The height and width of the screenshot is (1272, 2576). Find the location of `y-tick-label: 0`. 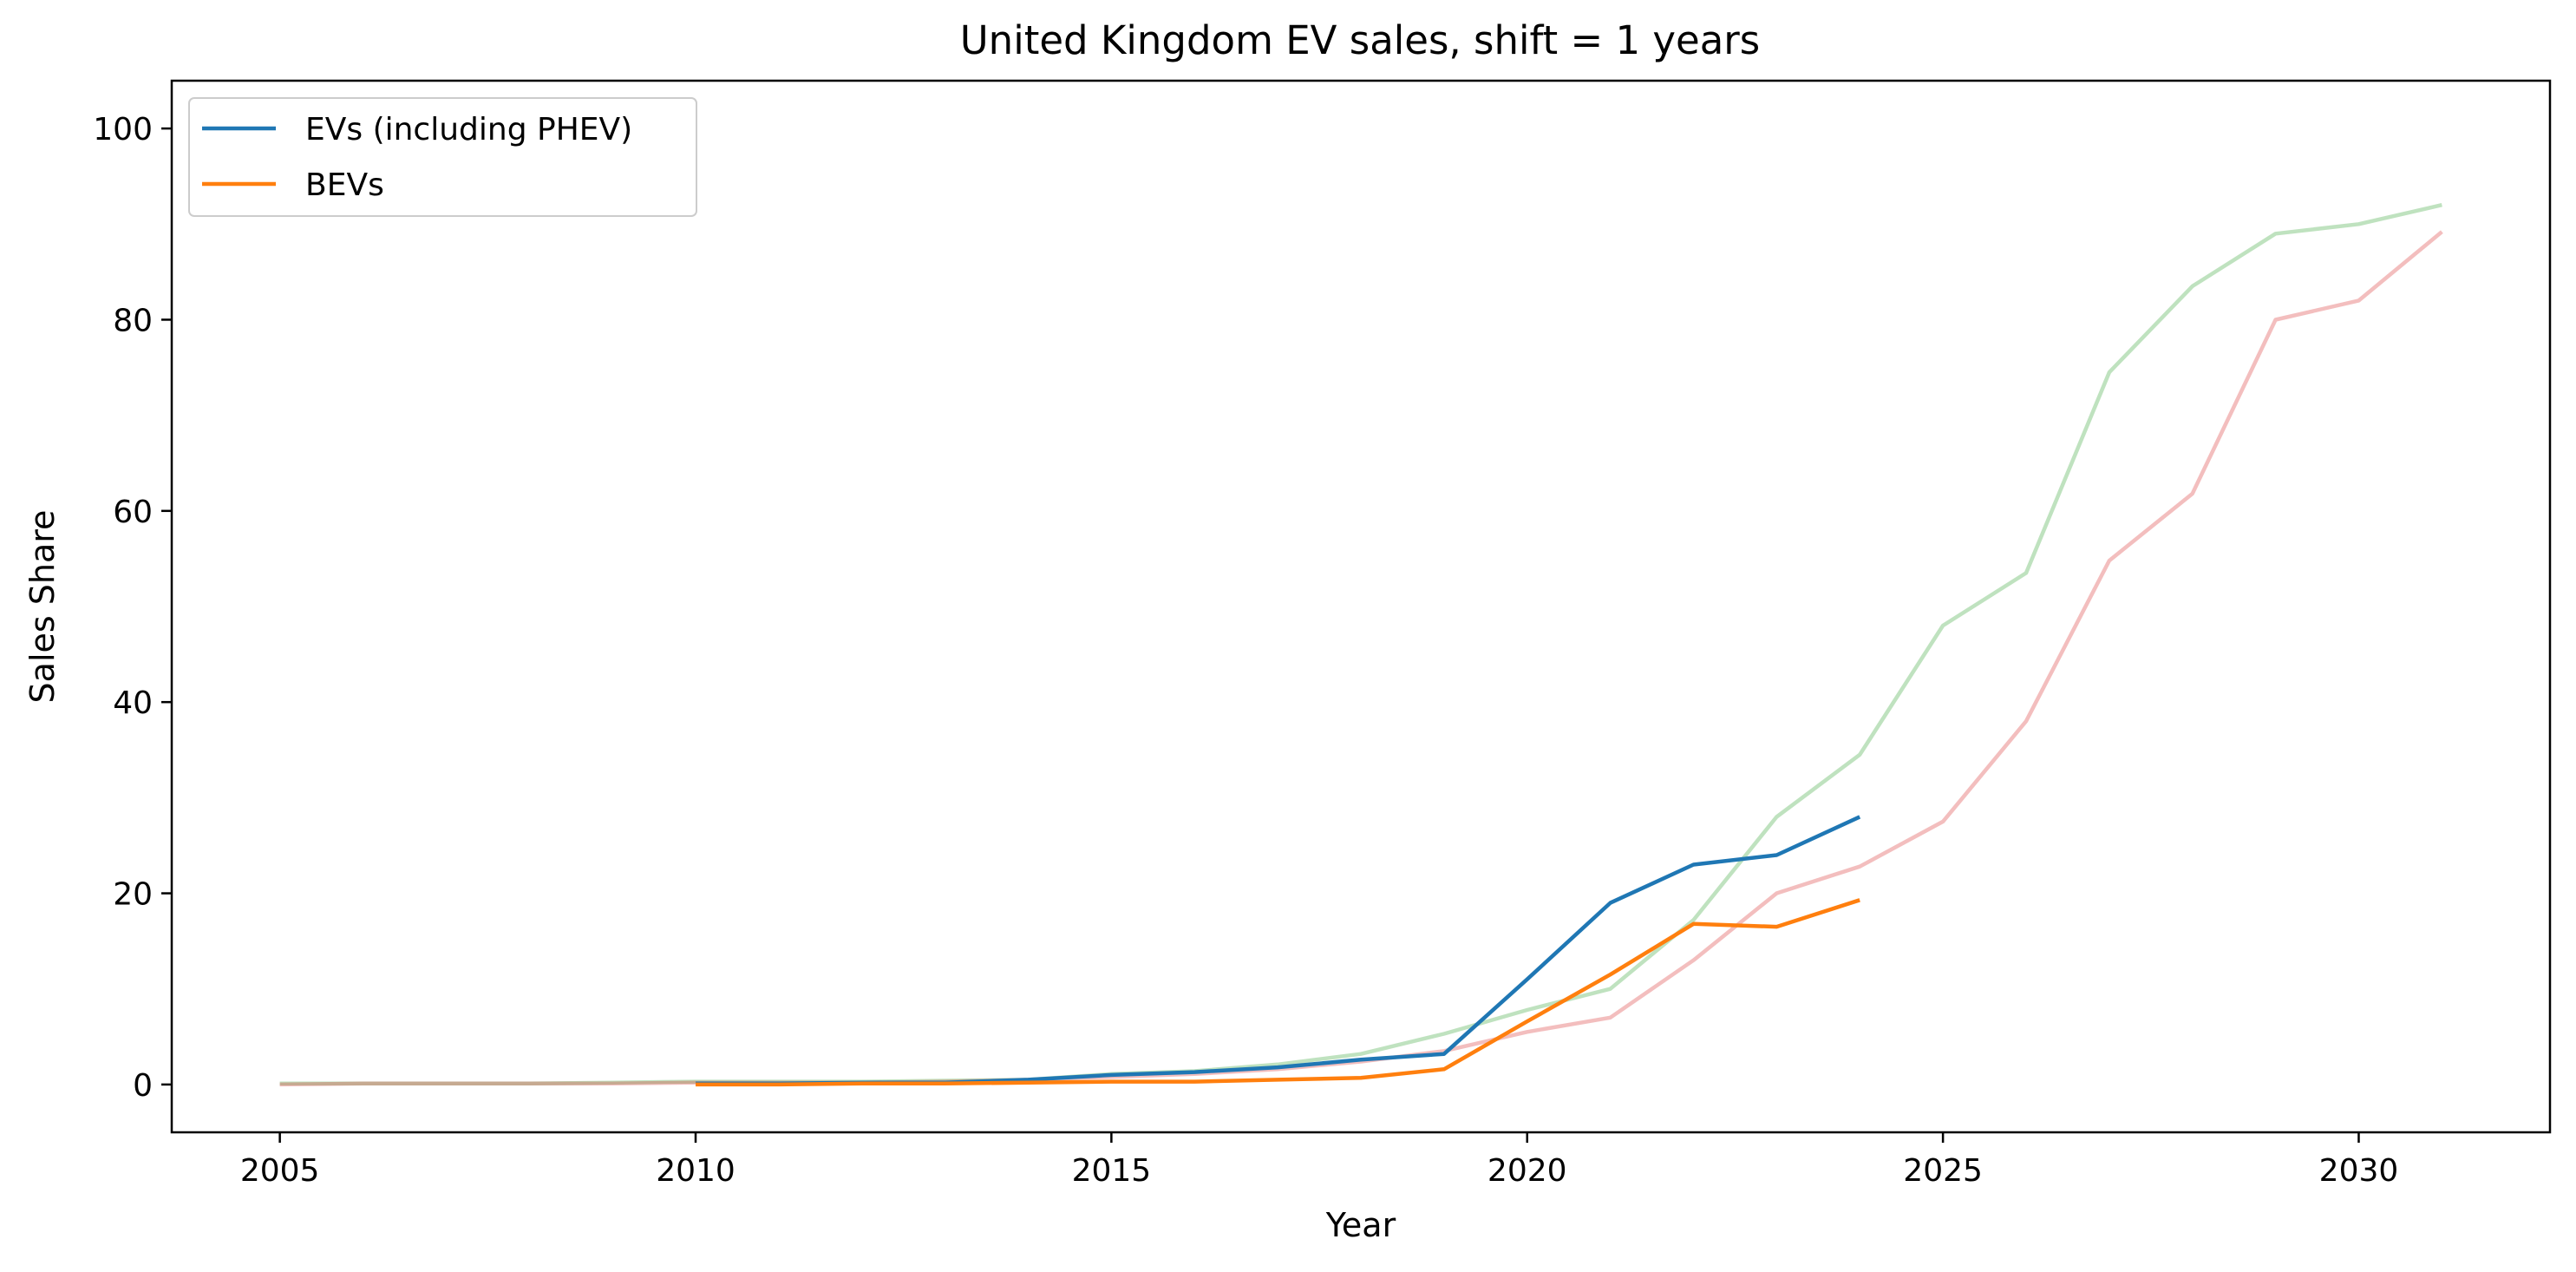

y-tick-label: 0 is located at coordinates (143, 1086).